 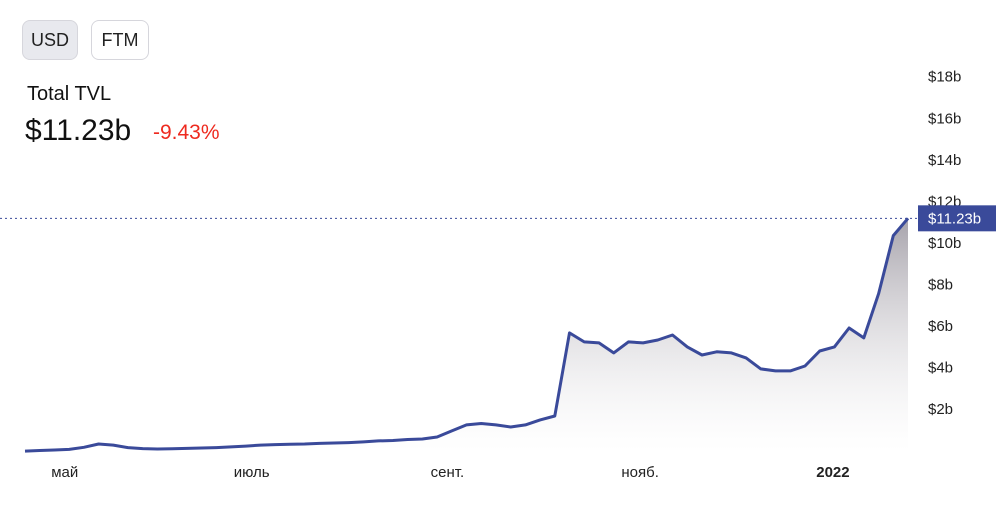 I want to click on metric-change: -9.43%, so click(x=186, y=132).